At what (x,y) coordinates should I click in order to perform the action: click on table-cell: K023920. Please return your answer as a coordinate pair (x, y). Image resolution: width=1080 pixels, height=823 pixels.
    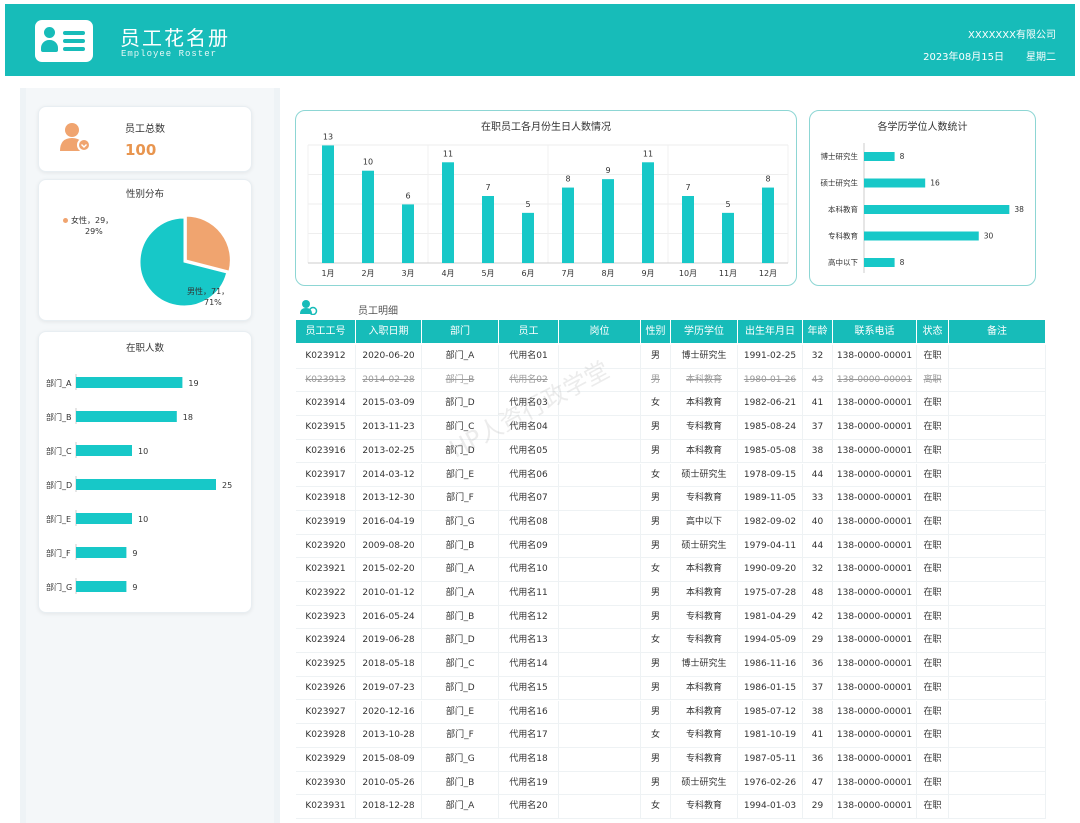
    Looking at the image, I should click on (326, 546).